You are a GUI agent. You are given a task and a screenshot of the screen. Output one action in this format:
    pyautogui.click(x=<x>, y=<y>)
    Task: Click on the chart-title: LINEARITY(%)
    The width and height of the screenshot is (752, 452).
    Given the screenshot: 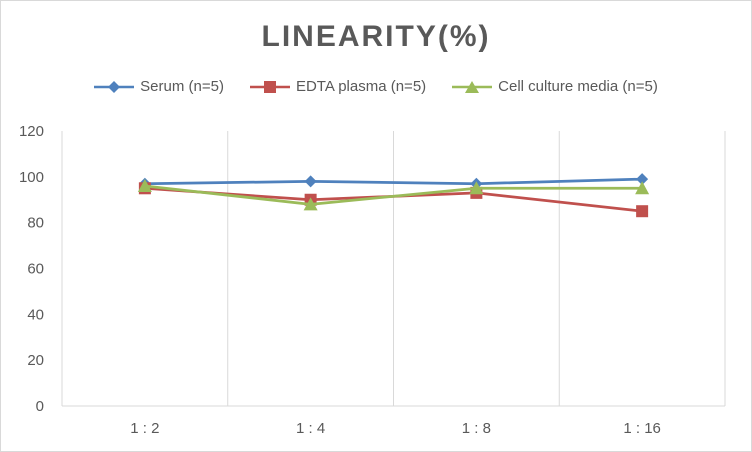 What is the action you would take?
    pyautogui.click(x=376, y=36)
    